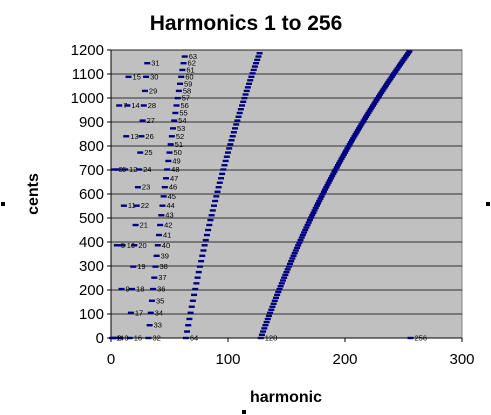  I want to click on data-point-label: 3, so click(121, 169).